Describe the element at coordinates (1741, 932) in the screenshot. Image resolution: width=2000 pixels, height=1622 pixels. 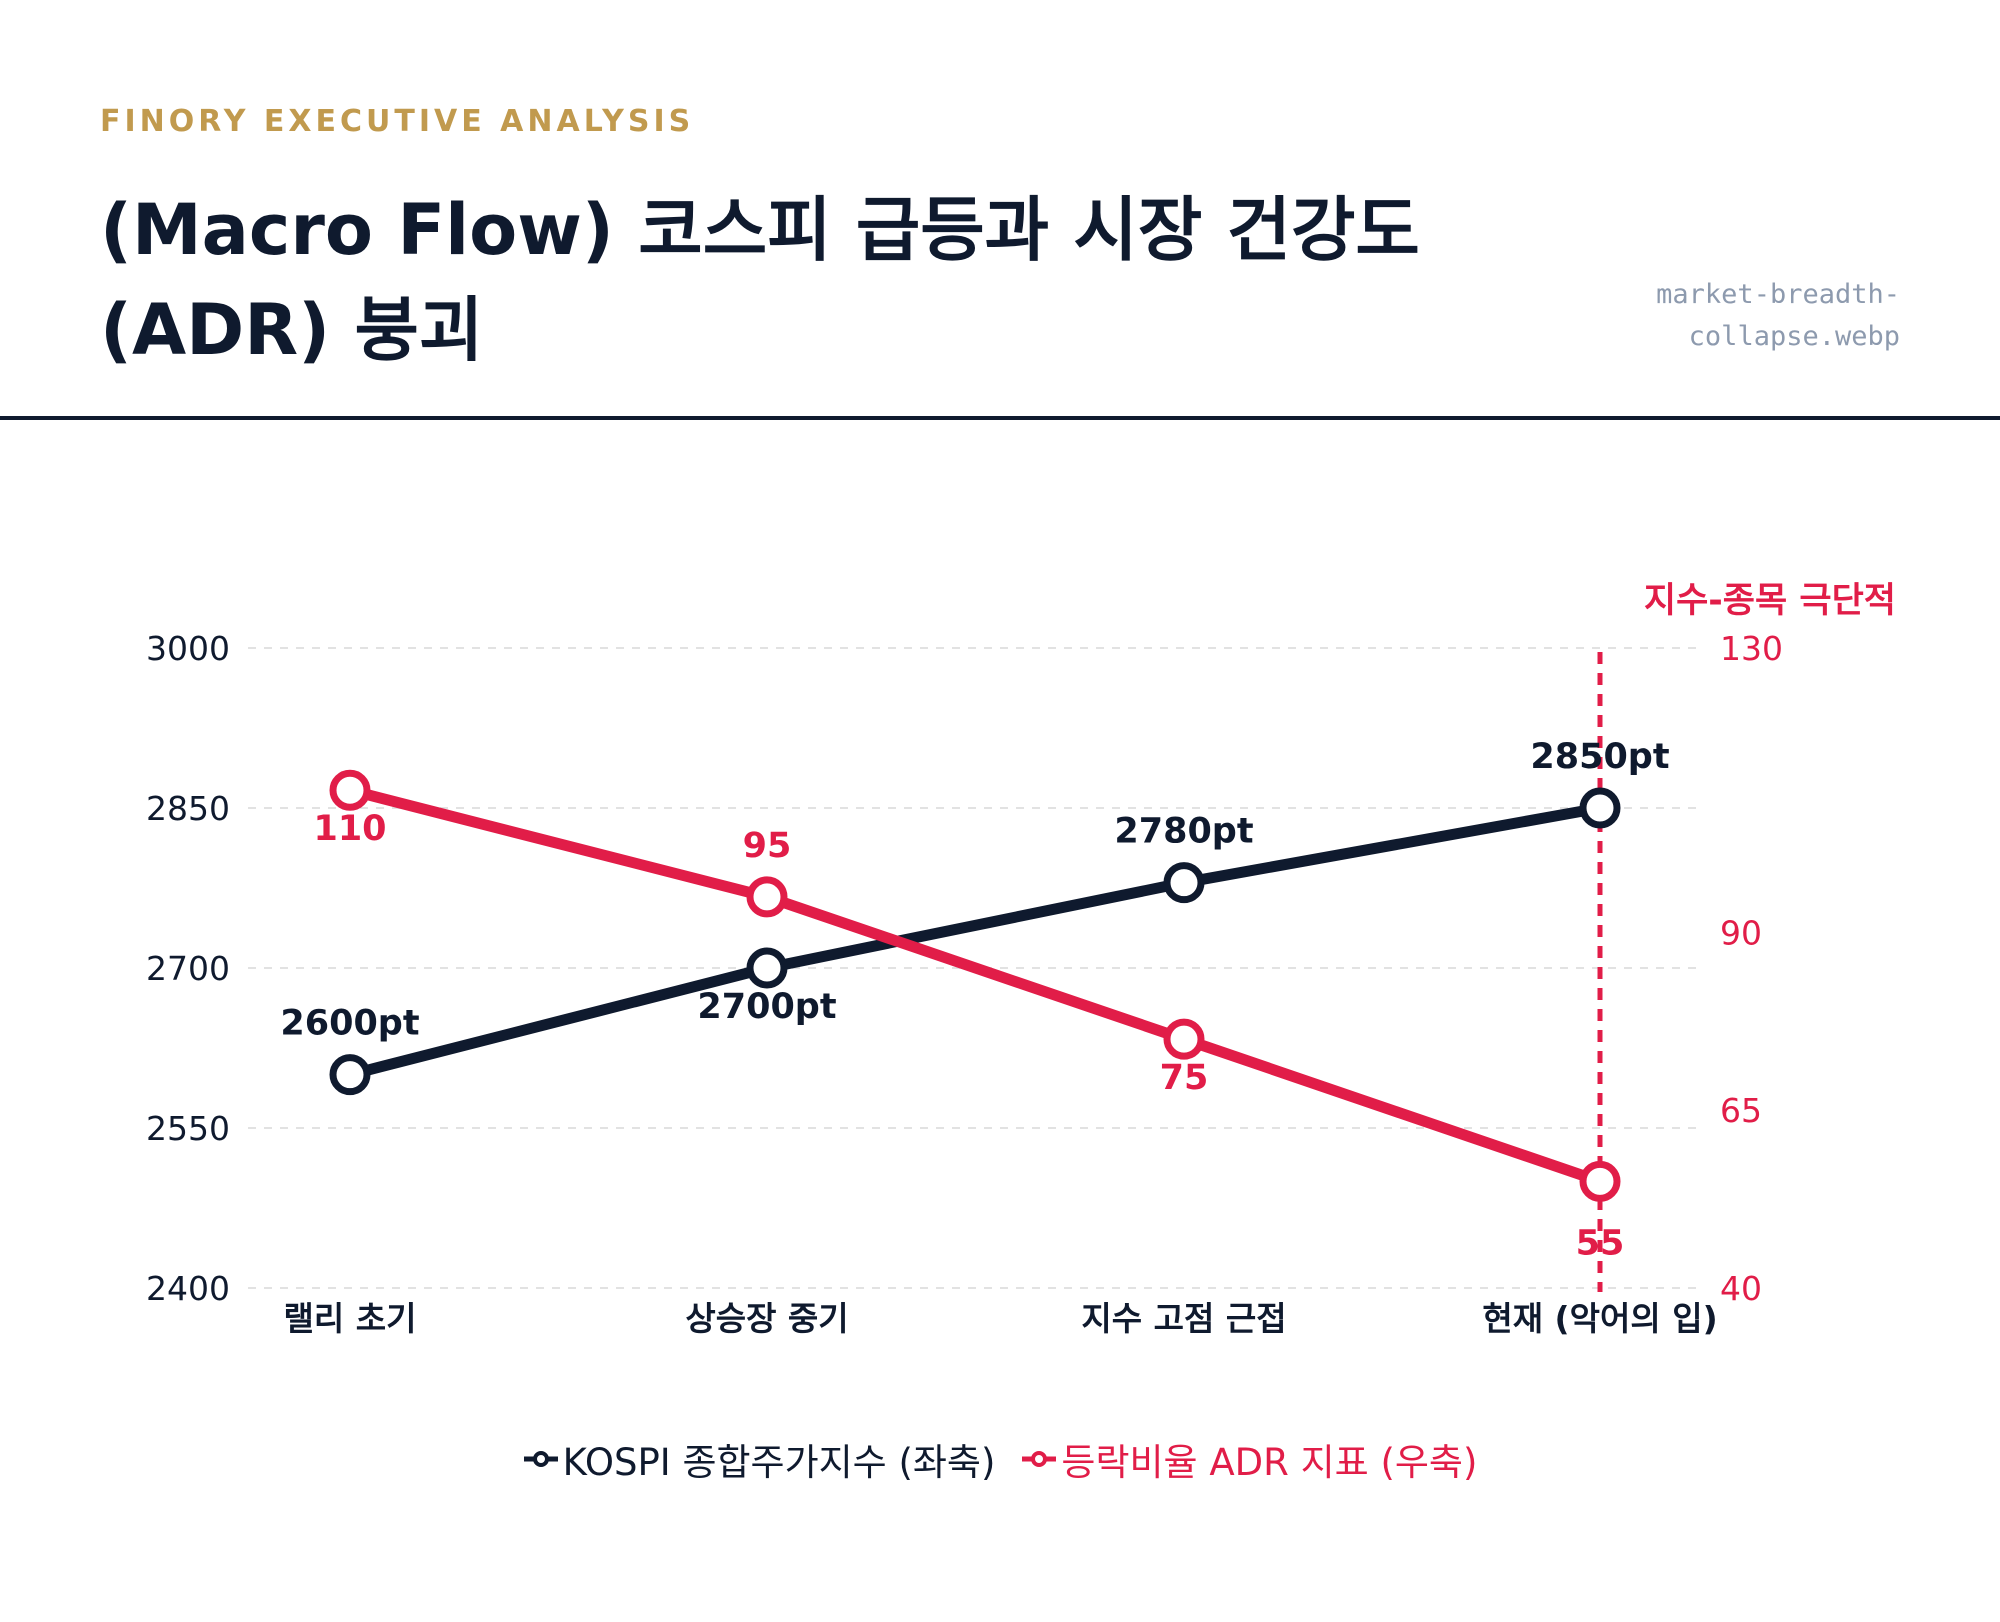
I see `right-axis-tick: 90` at that location.